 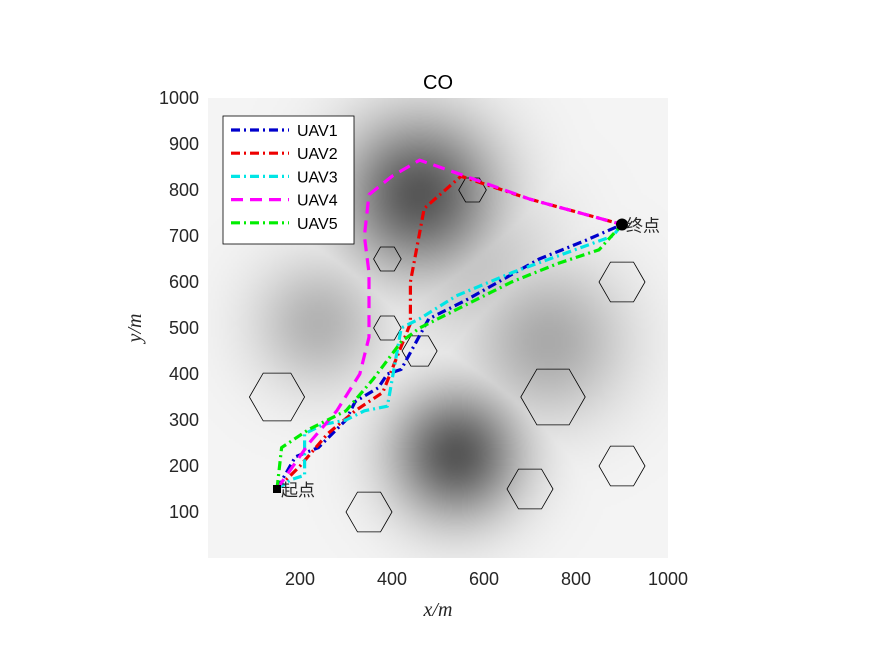 What do you see at coordinates (643, 227) in the screenshot?
I see `end-label: 终点` at bounding box center [643, 227].